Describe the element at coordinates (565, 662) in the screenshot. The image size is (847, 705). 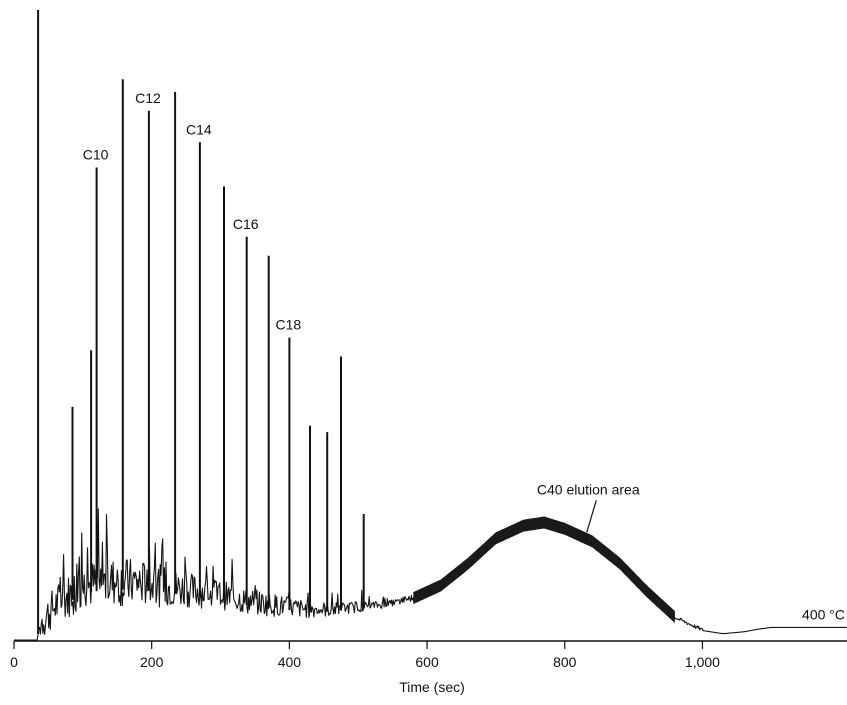
I see `x-tick-label-4: 800` at that location.